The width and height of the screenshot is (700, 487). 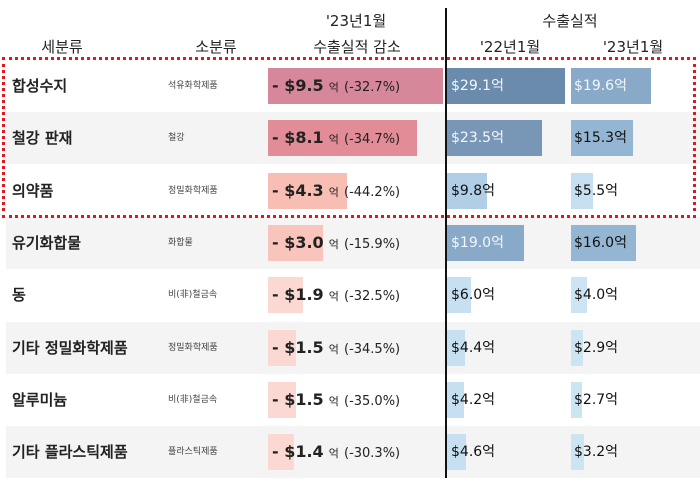 I want to click on category-label: 합성수지, so click(x=40, y=86).